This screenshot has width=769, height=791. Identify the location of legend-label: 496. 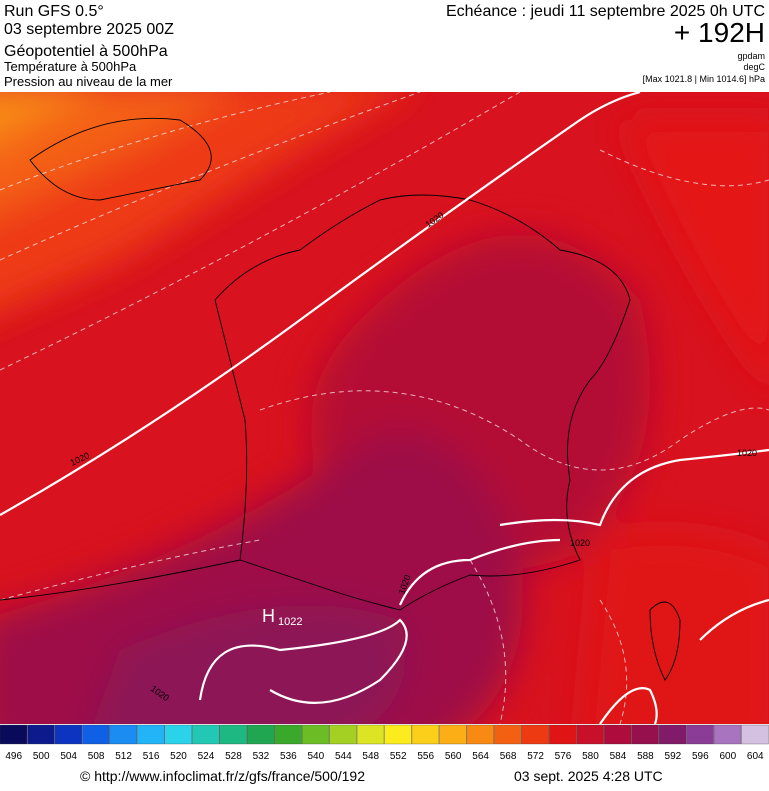
(13, 756).